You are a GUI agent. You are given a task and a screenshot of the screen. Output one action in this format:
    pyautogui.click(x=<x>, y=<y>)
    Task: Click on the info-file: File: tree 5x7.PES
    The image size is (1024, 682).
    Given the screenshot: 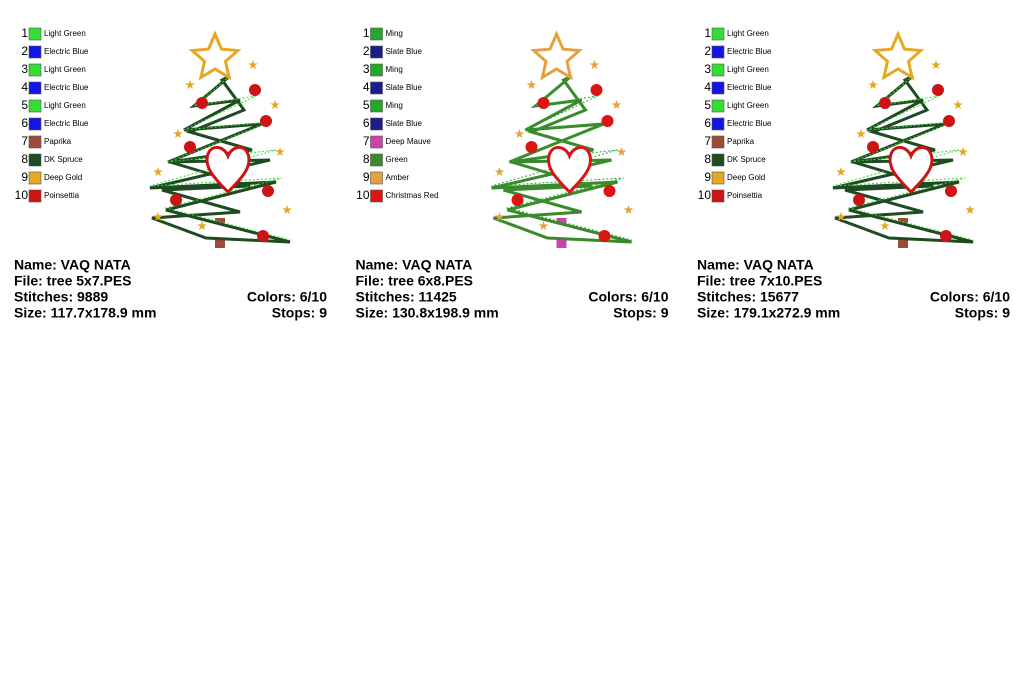 What is the action you would take?
    pyautogui.click(x=73, y=281)
    